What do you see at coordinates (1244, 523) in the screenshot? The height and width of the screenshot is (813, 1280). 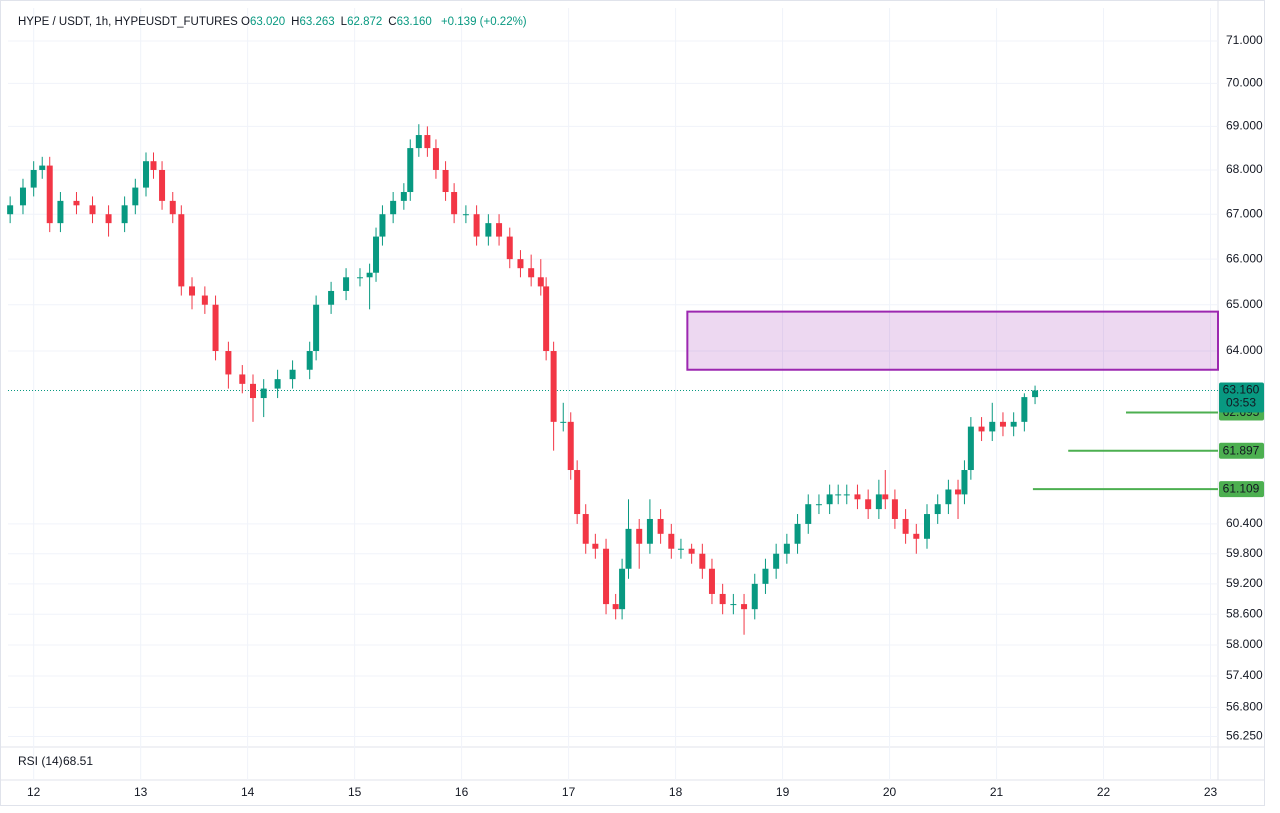 I see `y-tick-label: 60.400` at bounding box center [1244, 523].